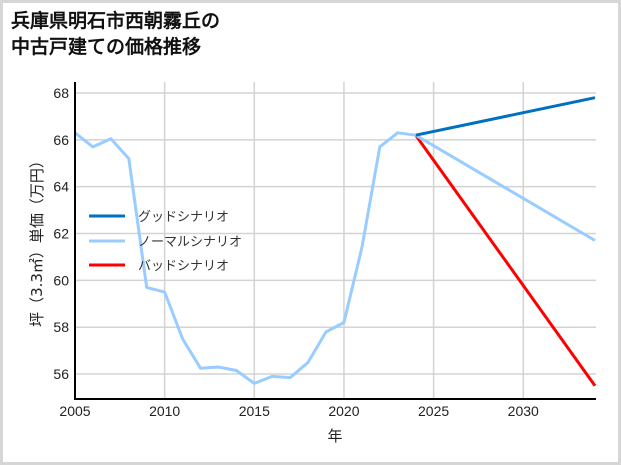  Describe the element at coordinates (433, 411) in the screenshot. I see `x-tick-label: 2025` at that location.